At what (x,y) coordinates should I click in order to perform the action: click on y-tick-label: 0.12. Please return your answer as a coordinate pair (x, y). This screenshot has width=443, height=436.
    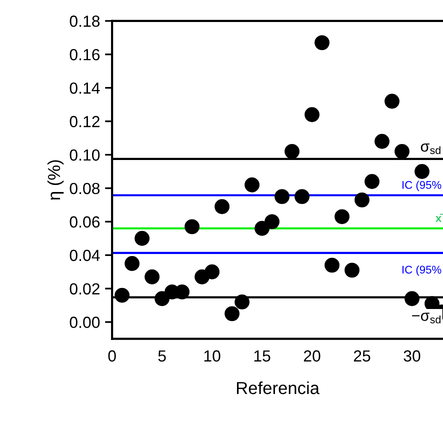
    Looking at the image, I should click on (85, 122).